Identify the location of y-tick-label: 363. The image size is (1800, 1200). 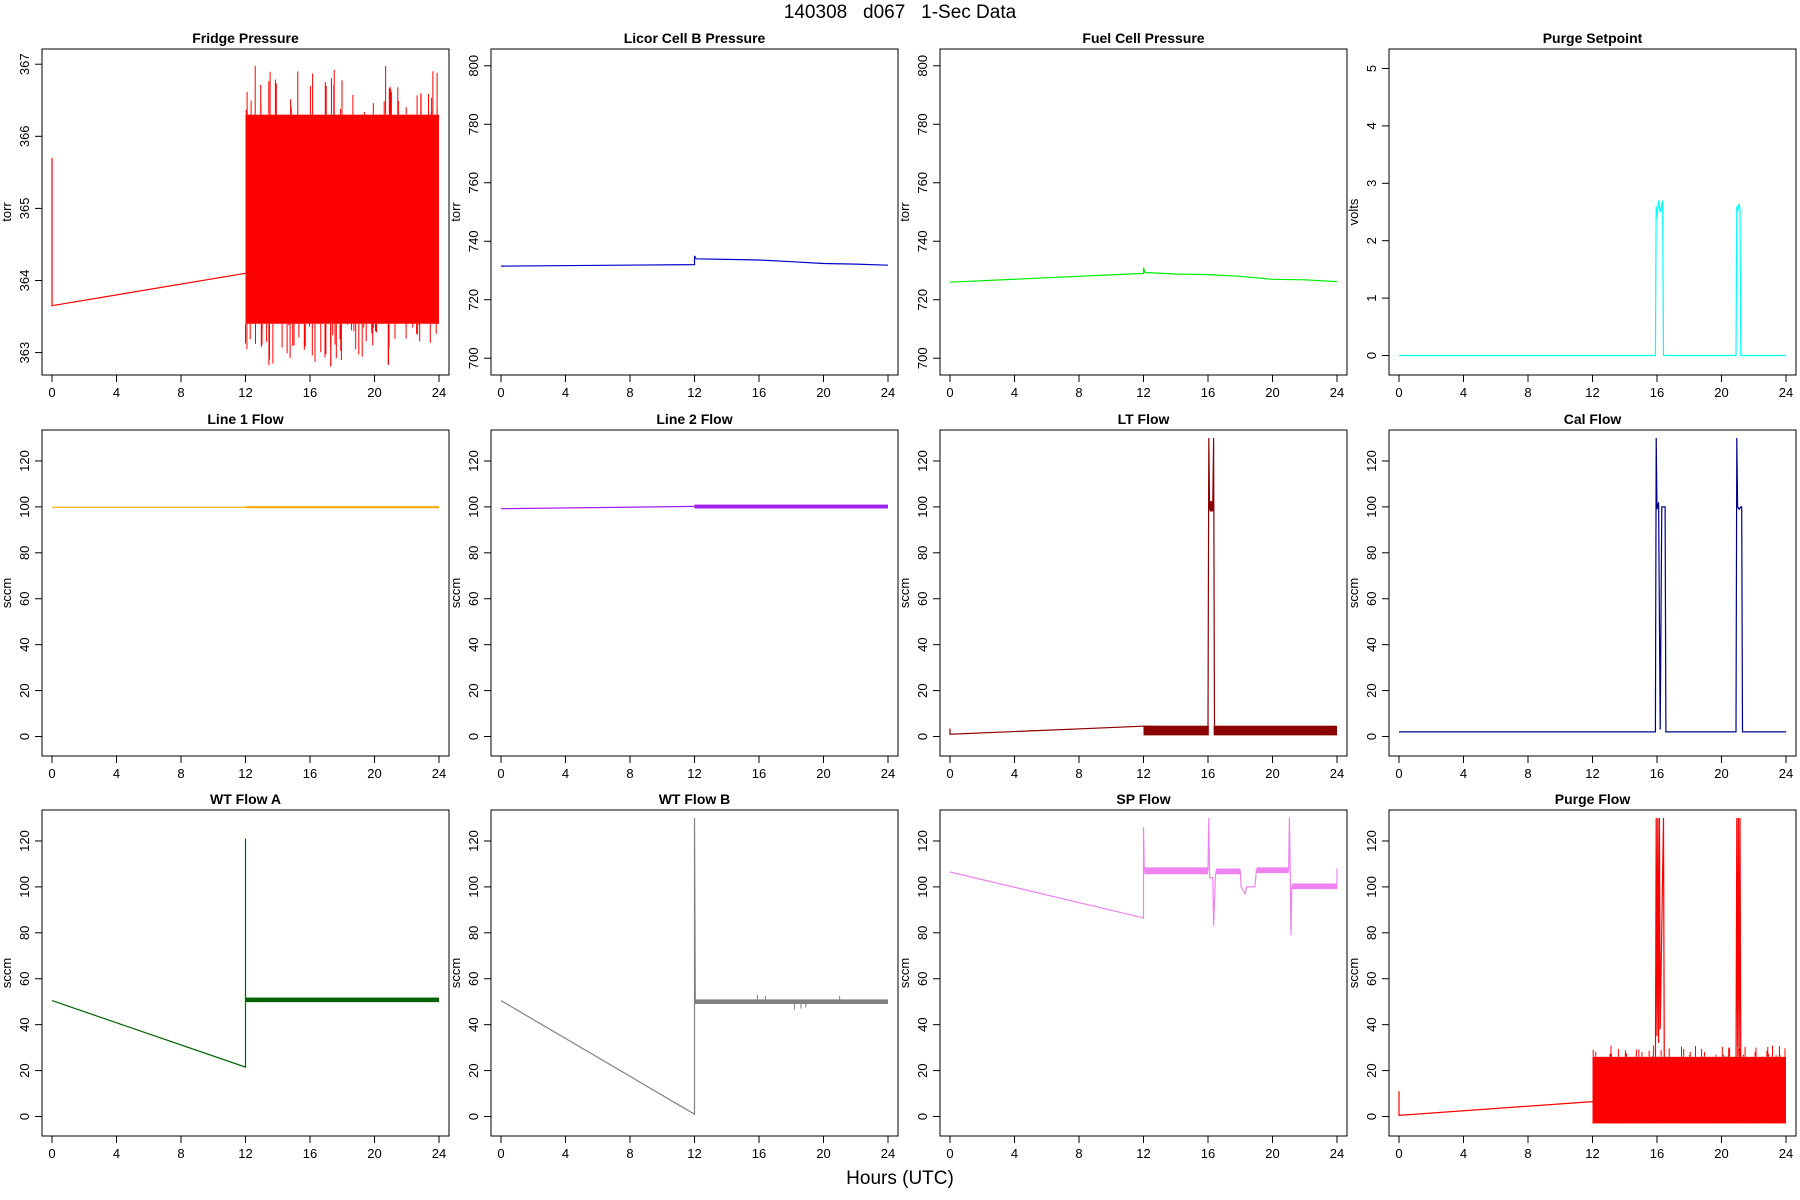
(24, 353).